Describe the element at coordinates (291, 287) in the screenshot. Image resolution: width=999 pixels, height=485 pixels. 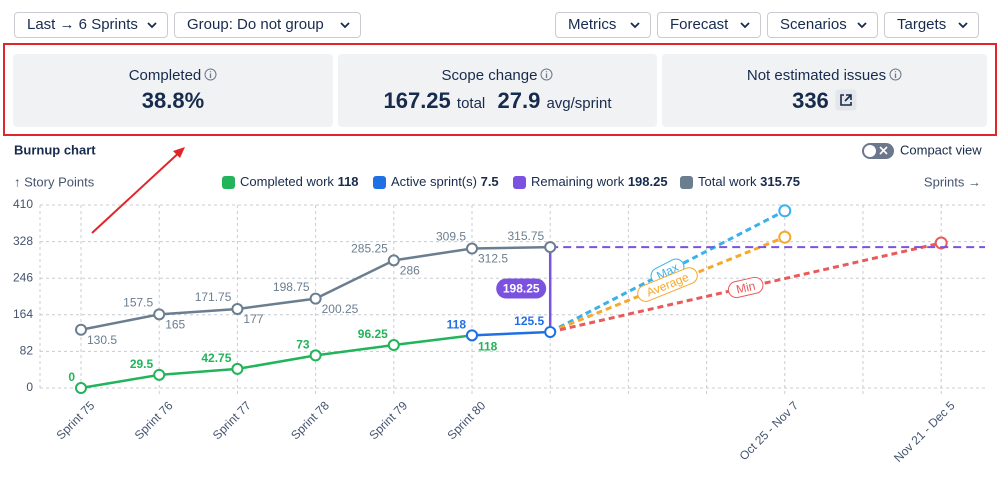
I see `scope-start-label: 198.75` at that location.